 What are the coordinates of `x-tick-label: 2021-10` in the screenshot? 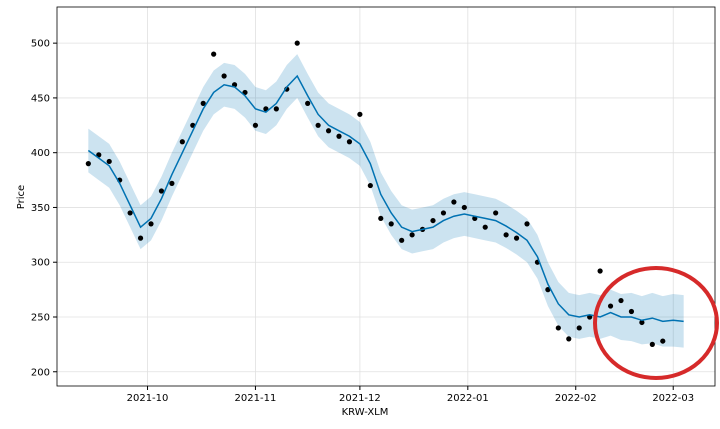 It's located at (148, 398).